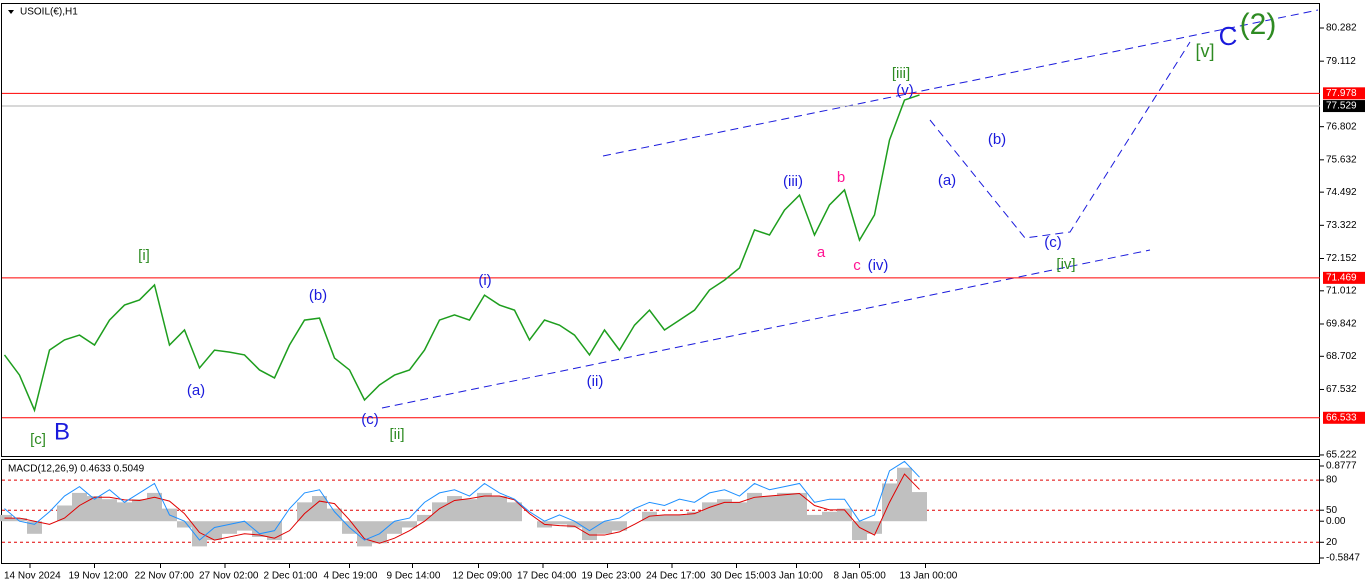  What do you see at coordinates (929, 576) in the screenshot?
I see `x-tick-label: 13 Jan 00:00` at bounding box center [929, 576].